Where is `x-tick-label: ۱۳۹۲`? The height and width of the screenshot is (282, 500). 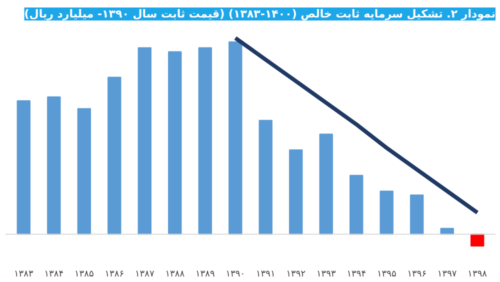 x-tick-label: ۱۳۹۲ is located at coordinates (296, 275).